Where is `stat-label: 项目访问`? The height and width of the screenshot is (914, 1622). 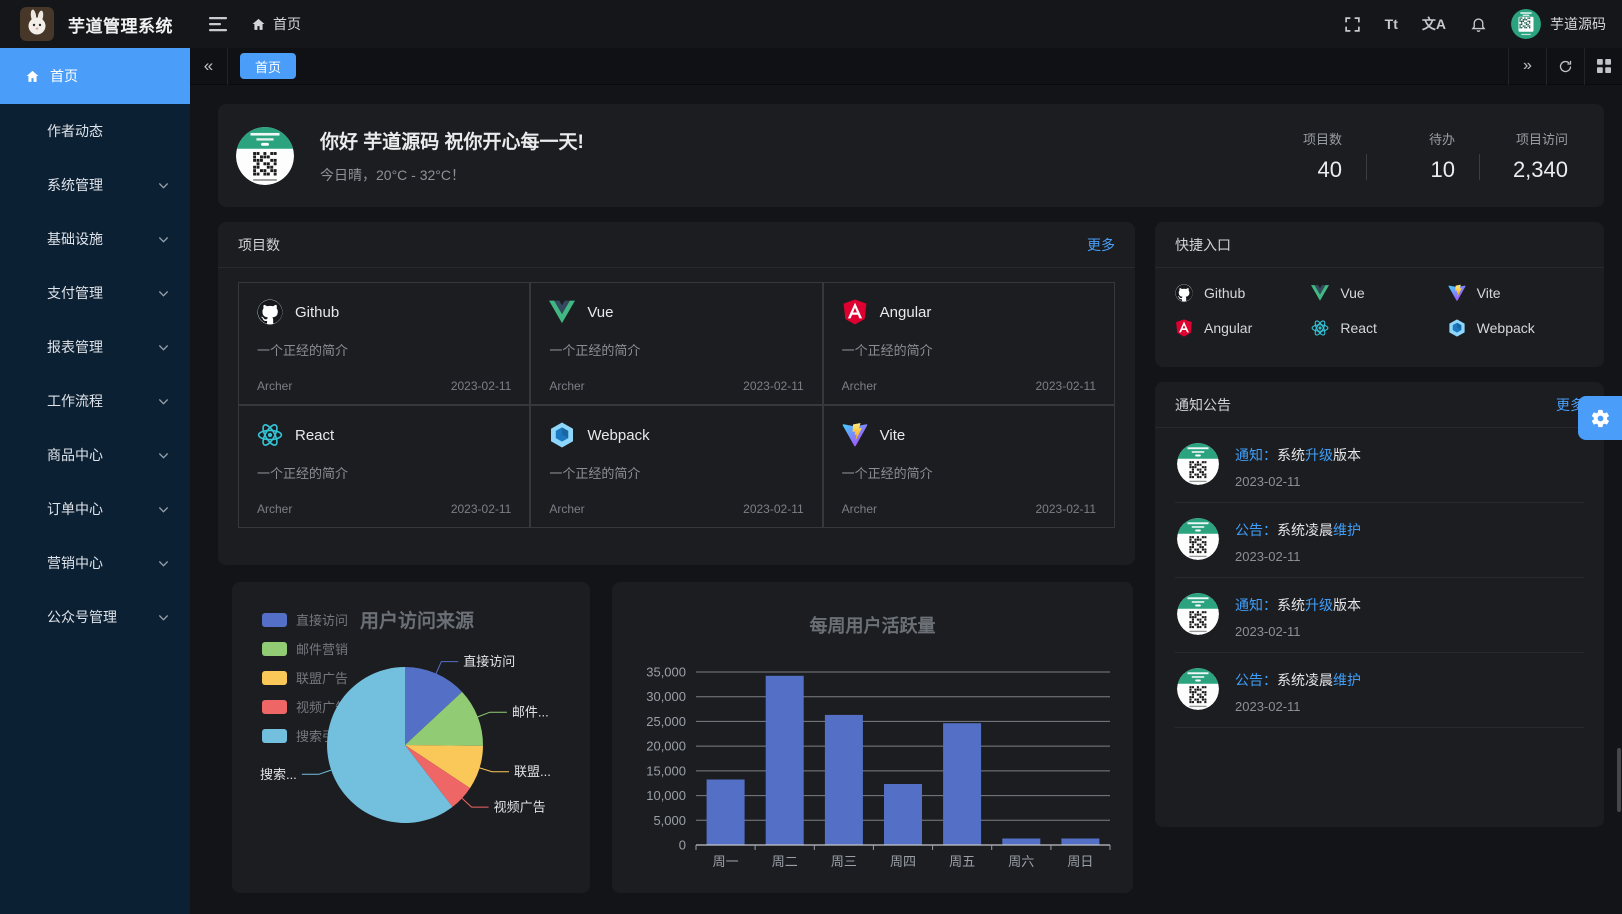
stat-label: 项目访问 is located at coordinates (1541, 139).